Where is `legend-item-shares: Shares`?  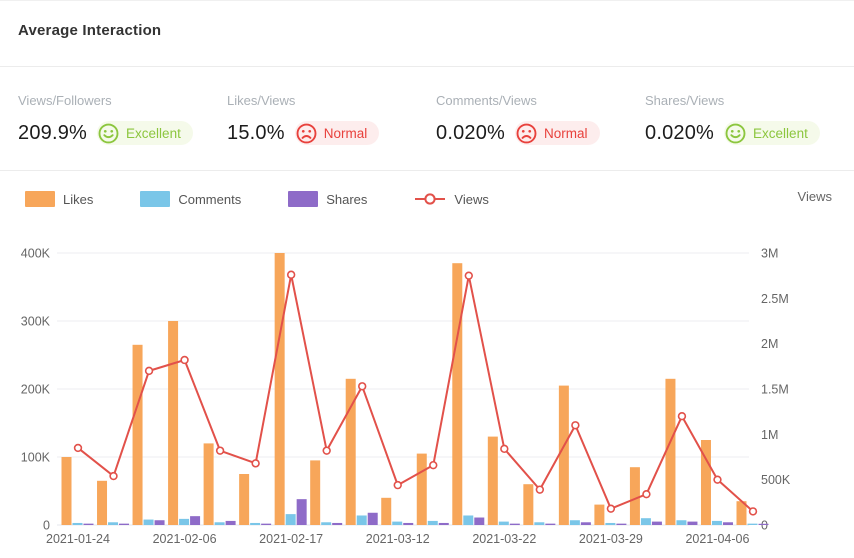
legend-item-shares: Shares is located at coordinates (327, 199).